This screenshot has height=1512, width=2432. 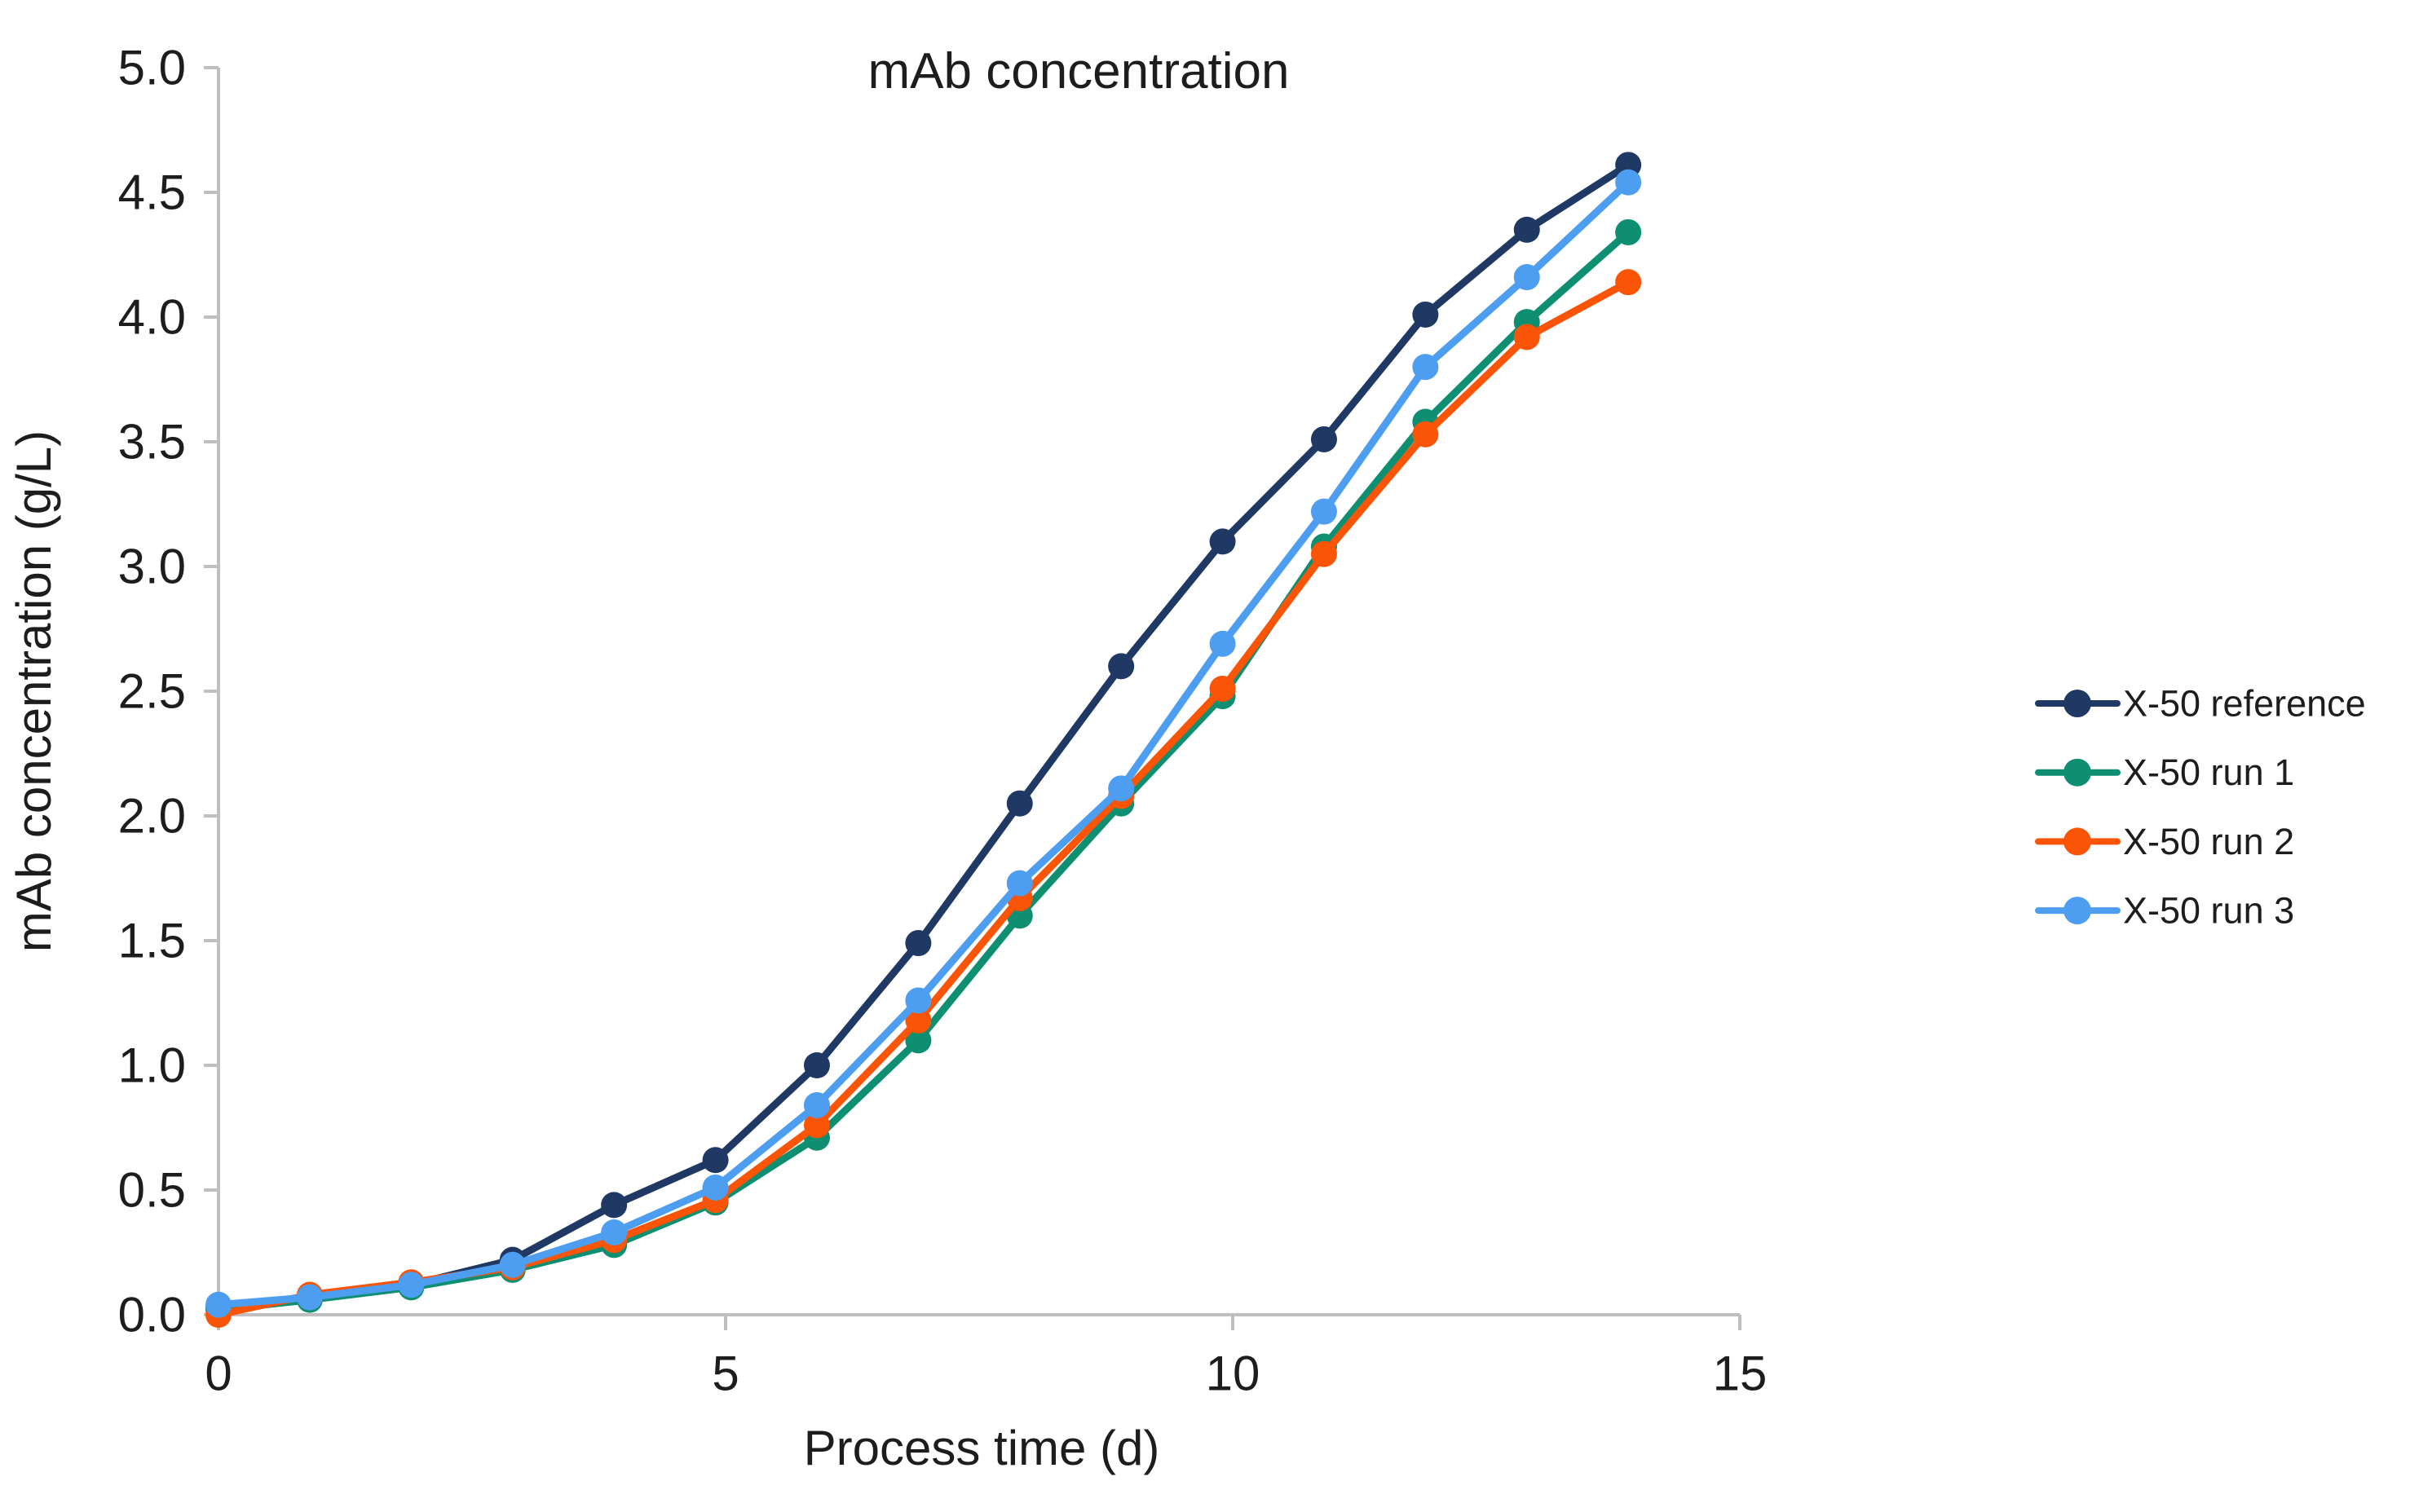 What do you see at coordinates (152, 567) in the screenshot?
I see `y-tick-label: 3.0` at bounding box center [152, 567].